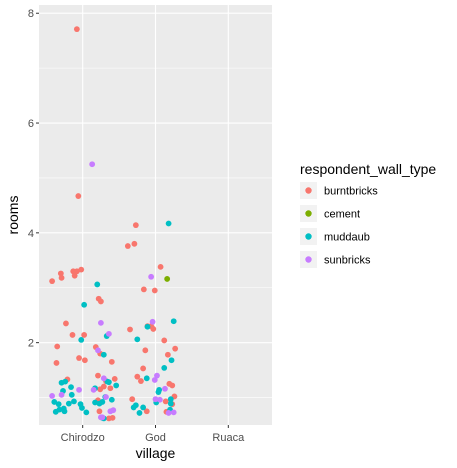 The height and width of the screenshot is (468, 457). What do you see at coordinates (347, 238) in the screenshot?
I see `legend-label-muddaub: muddaub` at bounding box center [347, 238].